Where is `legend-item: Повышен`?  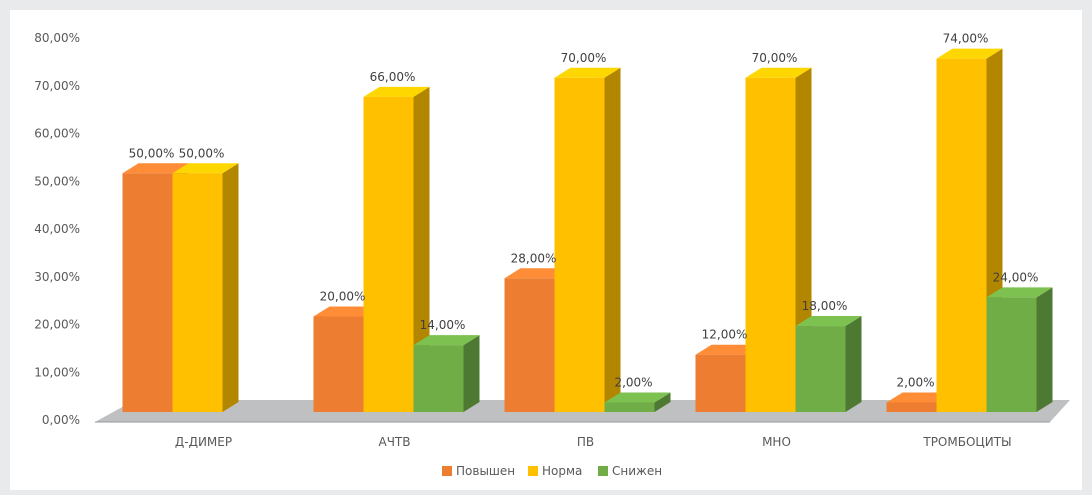 legend-item: Повышен is located at coordinates (478, 471).